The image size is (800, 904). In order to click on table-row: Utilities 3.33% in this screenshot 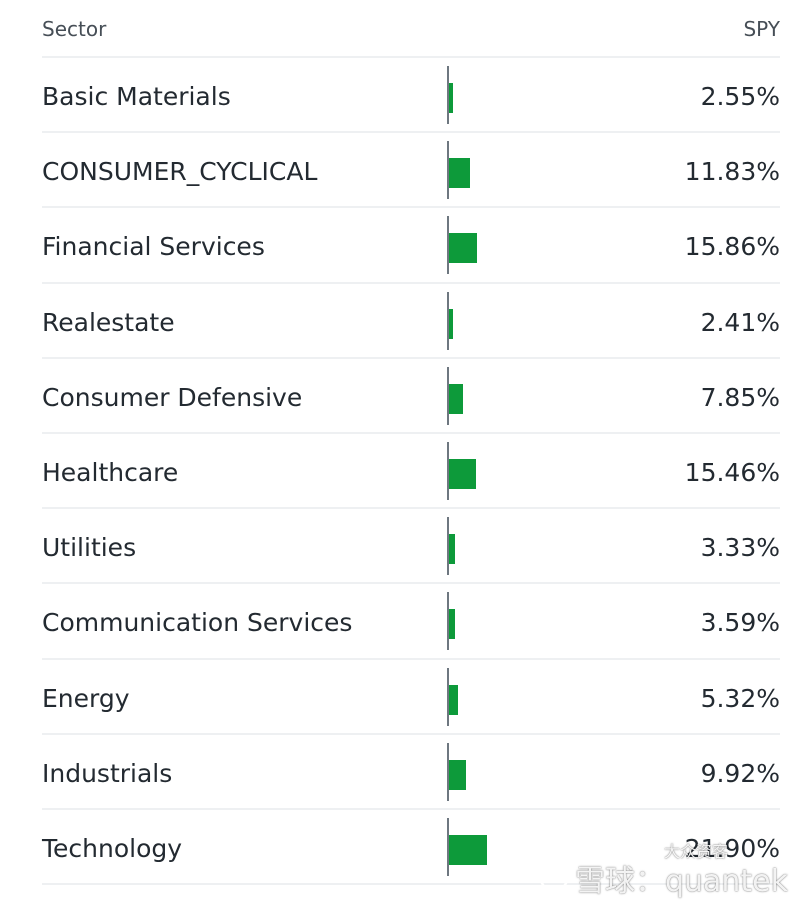, I will do `click(411, 547)`.